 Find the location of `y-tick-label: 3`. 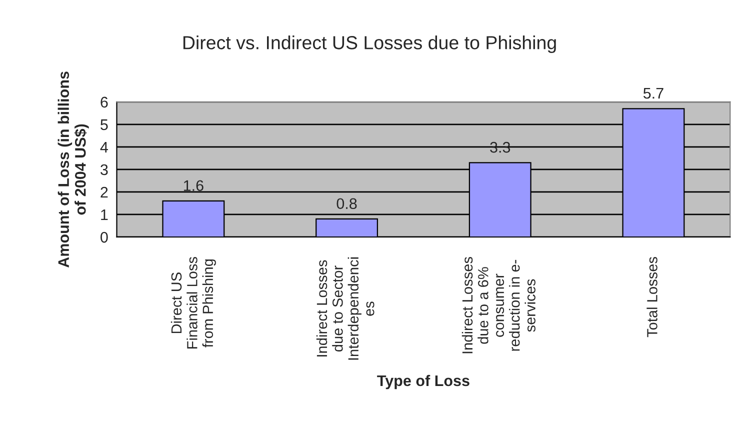

y-tick-label: 3 is located at coordinates (104, 170).